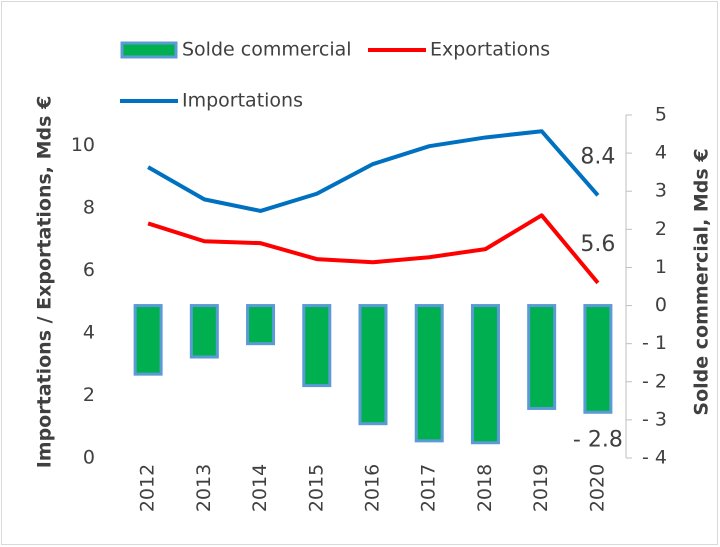  What do you see at coordinates (597, 244) in the screenshot?
I see `data-label: 5.6` at bounding box center [597, 244].